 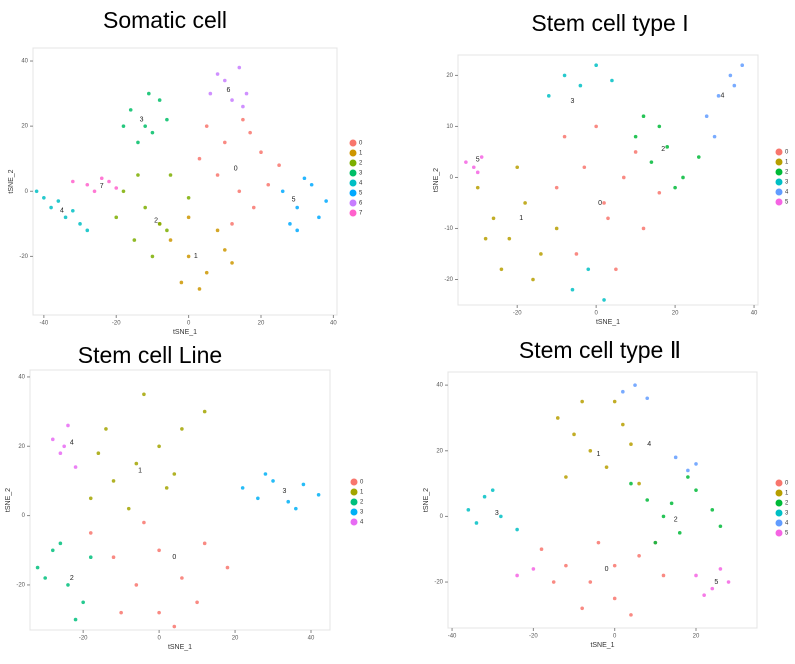 I want to click on x-tick-label: 0, so click(x=189, y=324).